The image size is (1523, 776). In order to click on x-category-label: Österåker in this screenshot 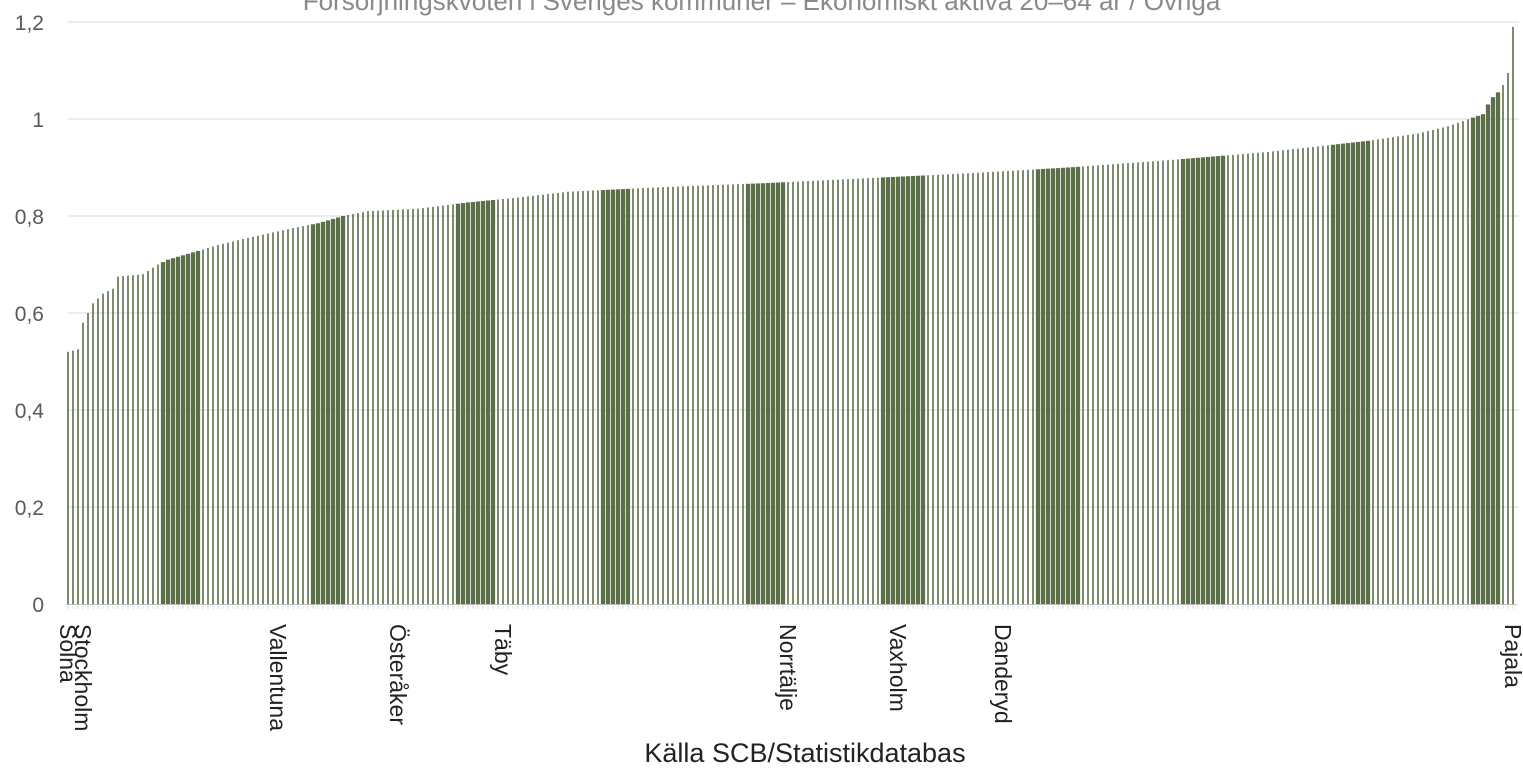, I will do `click(398, 674)`.